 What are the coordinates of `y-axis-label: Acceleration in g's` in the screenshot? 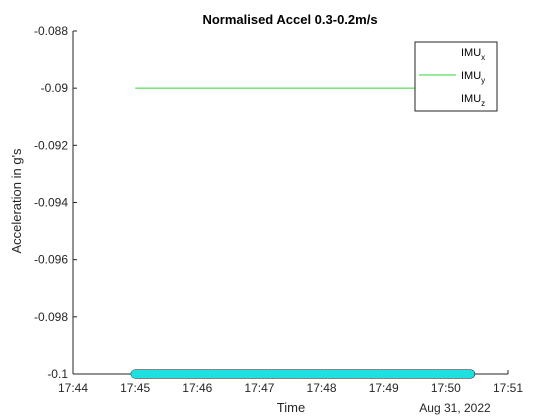 It's located at (16, 201).